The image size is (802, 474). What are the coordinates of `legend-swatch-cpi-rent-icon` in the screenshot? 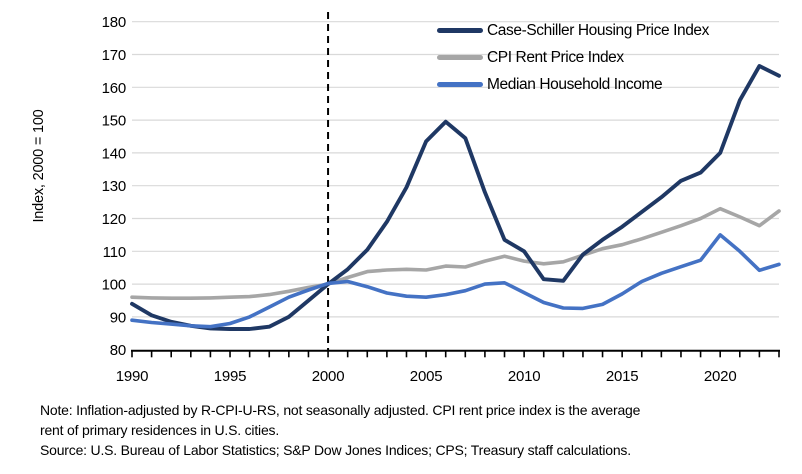 It's located at (460, 57).